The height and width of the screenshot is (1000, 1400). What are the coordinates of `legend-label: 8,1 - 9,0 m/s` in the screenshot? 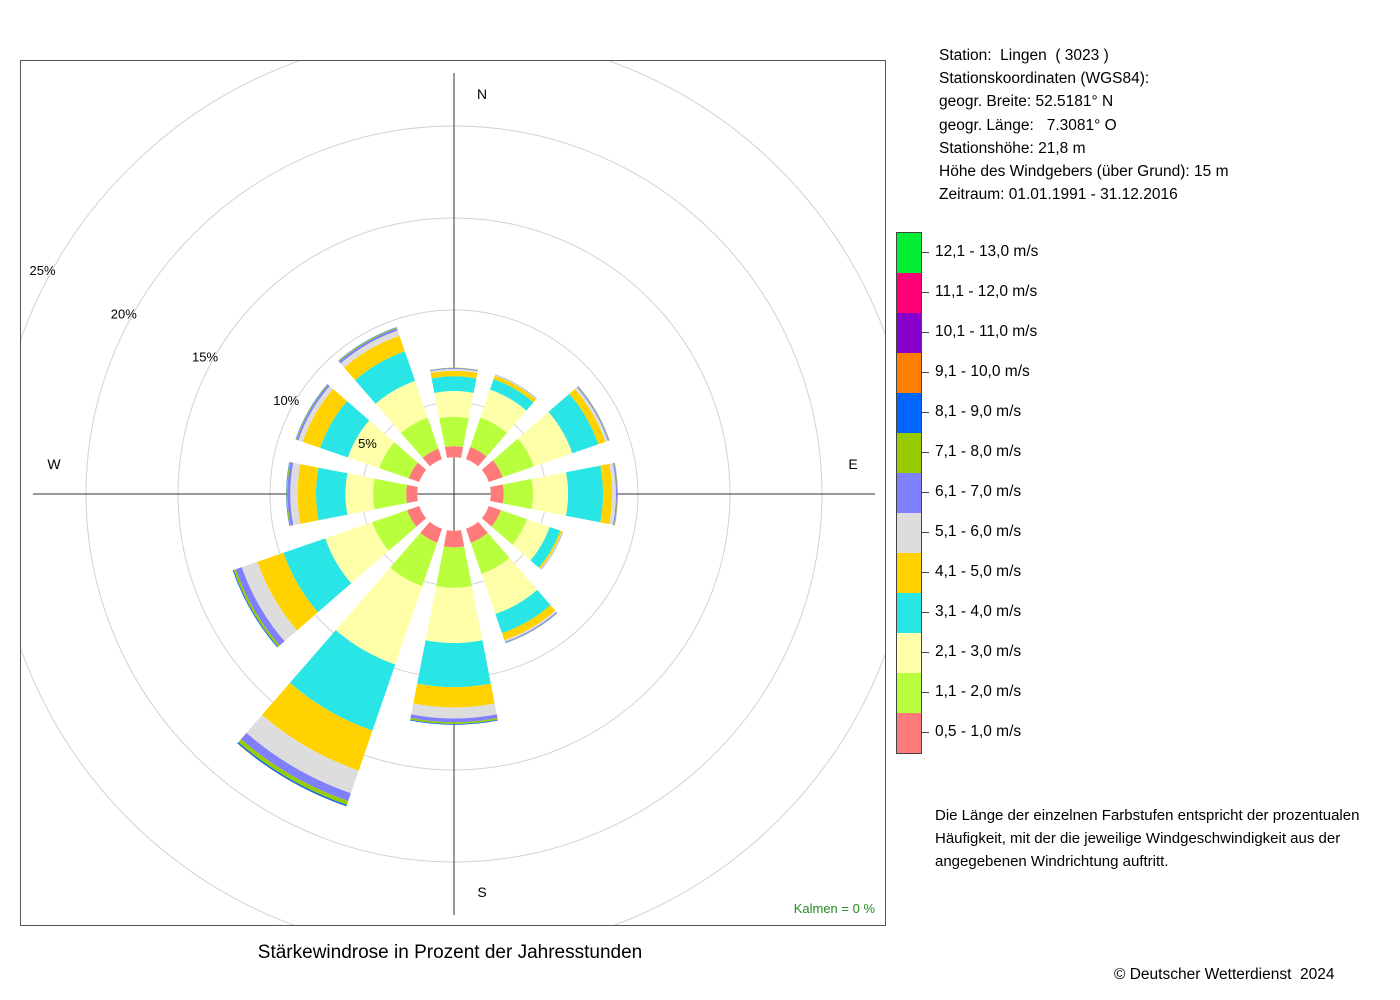 It's located at (978, 411).